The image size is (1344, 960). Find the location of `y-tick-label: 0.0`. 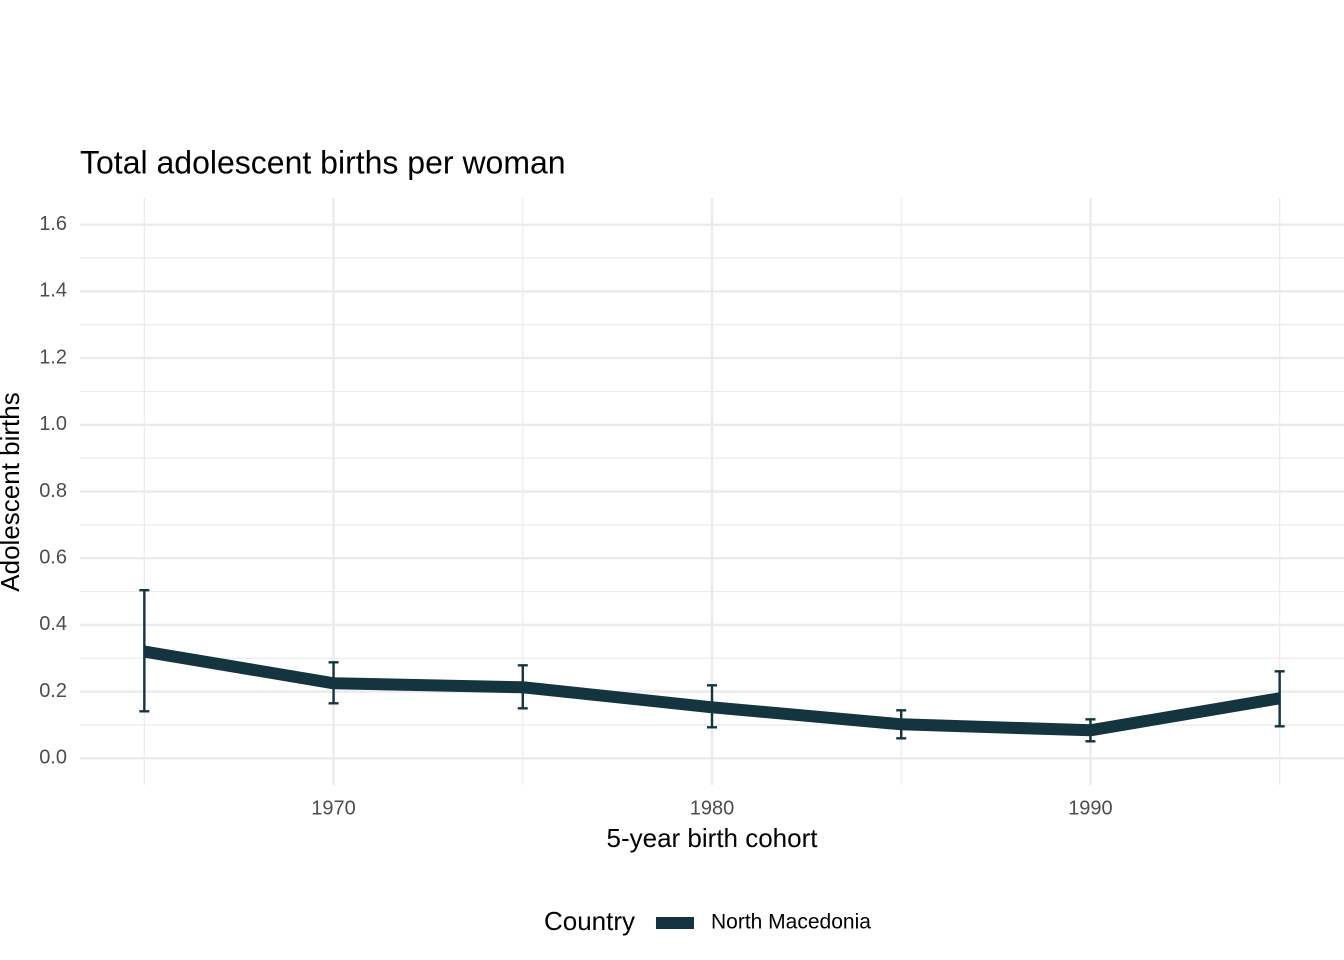

y-tick-label: 0.0 is located at coordinates (53, 758).